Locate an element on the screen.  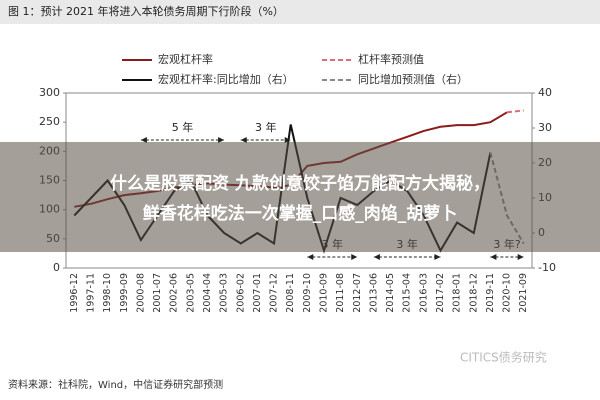
overlay-text: 什么是股票配资 九款创意饺子馅万能配方大揭秘， is located at coordinates (300, 183).